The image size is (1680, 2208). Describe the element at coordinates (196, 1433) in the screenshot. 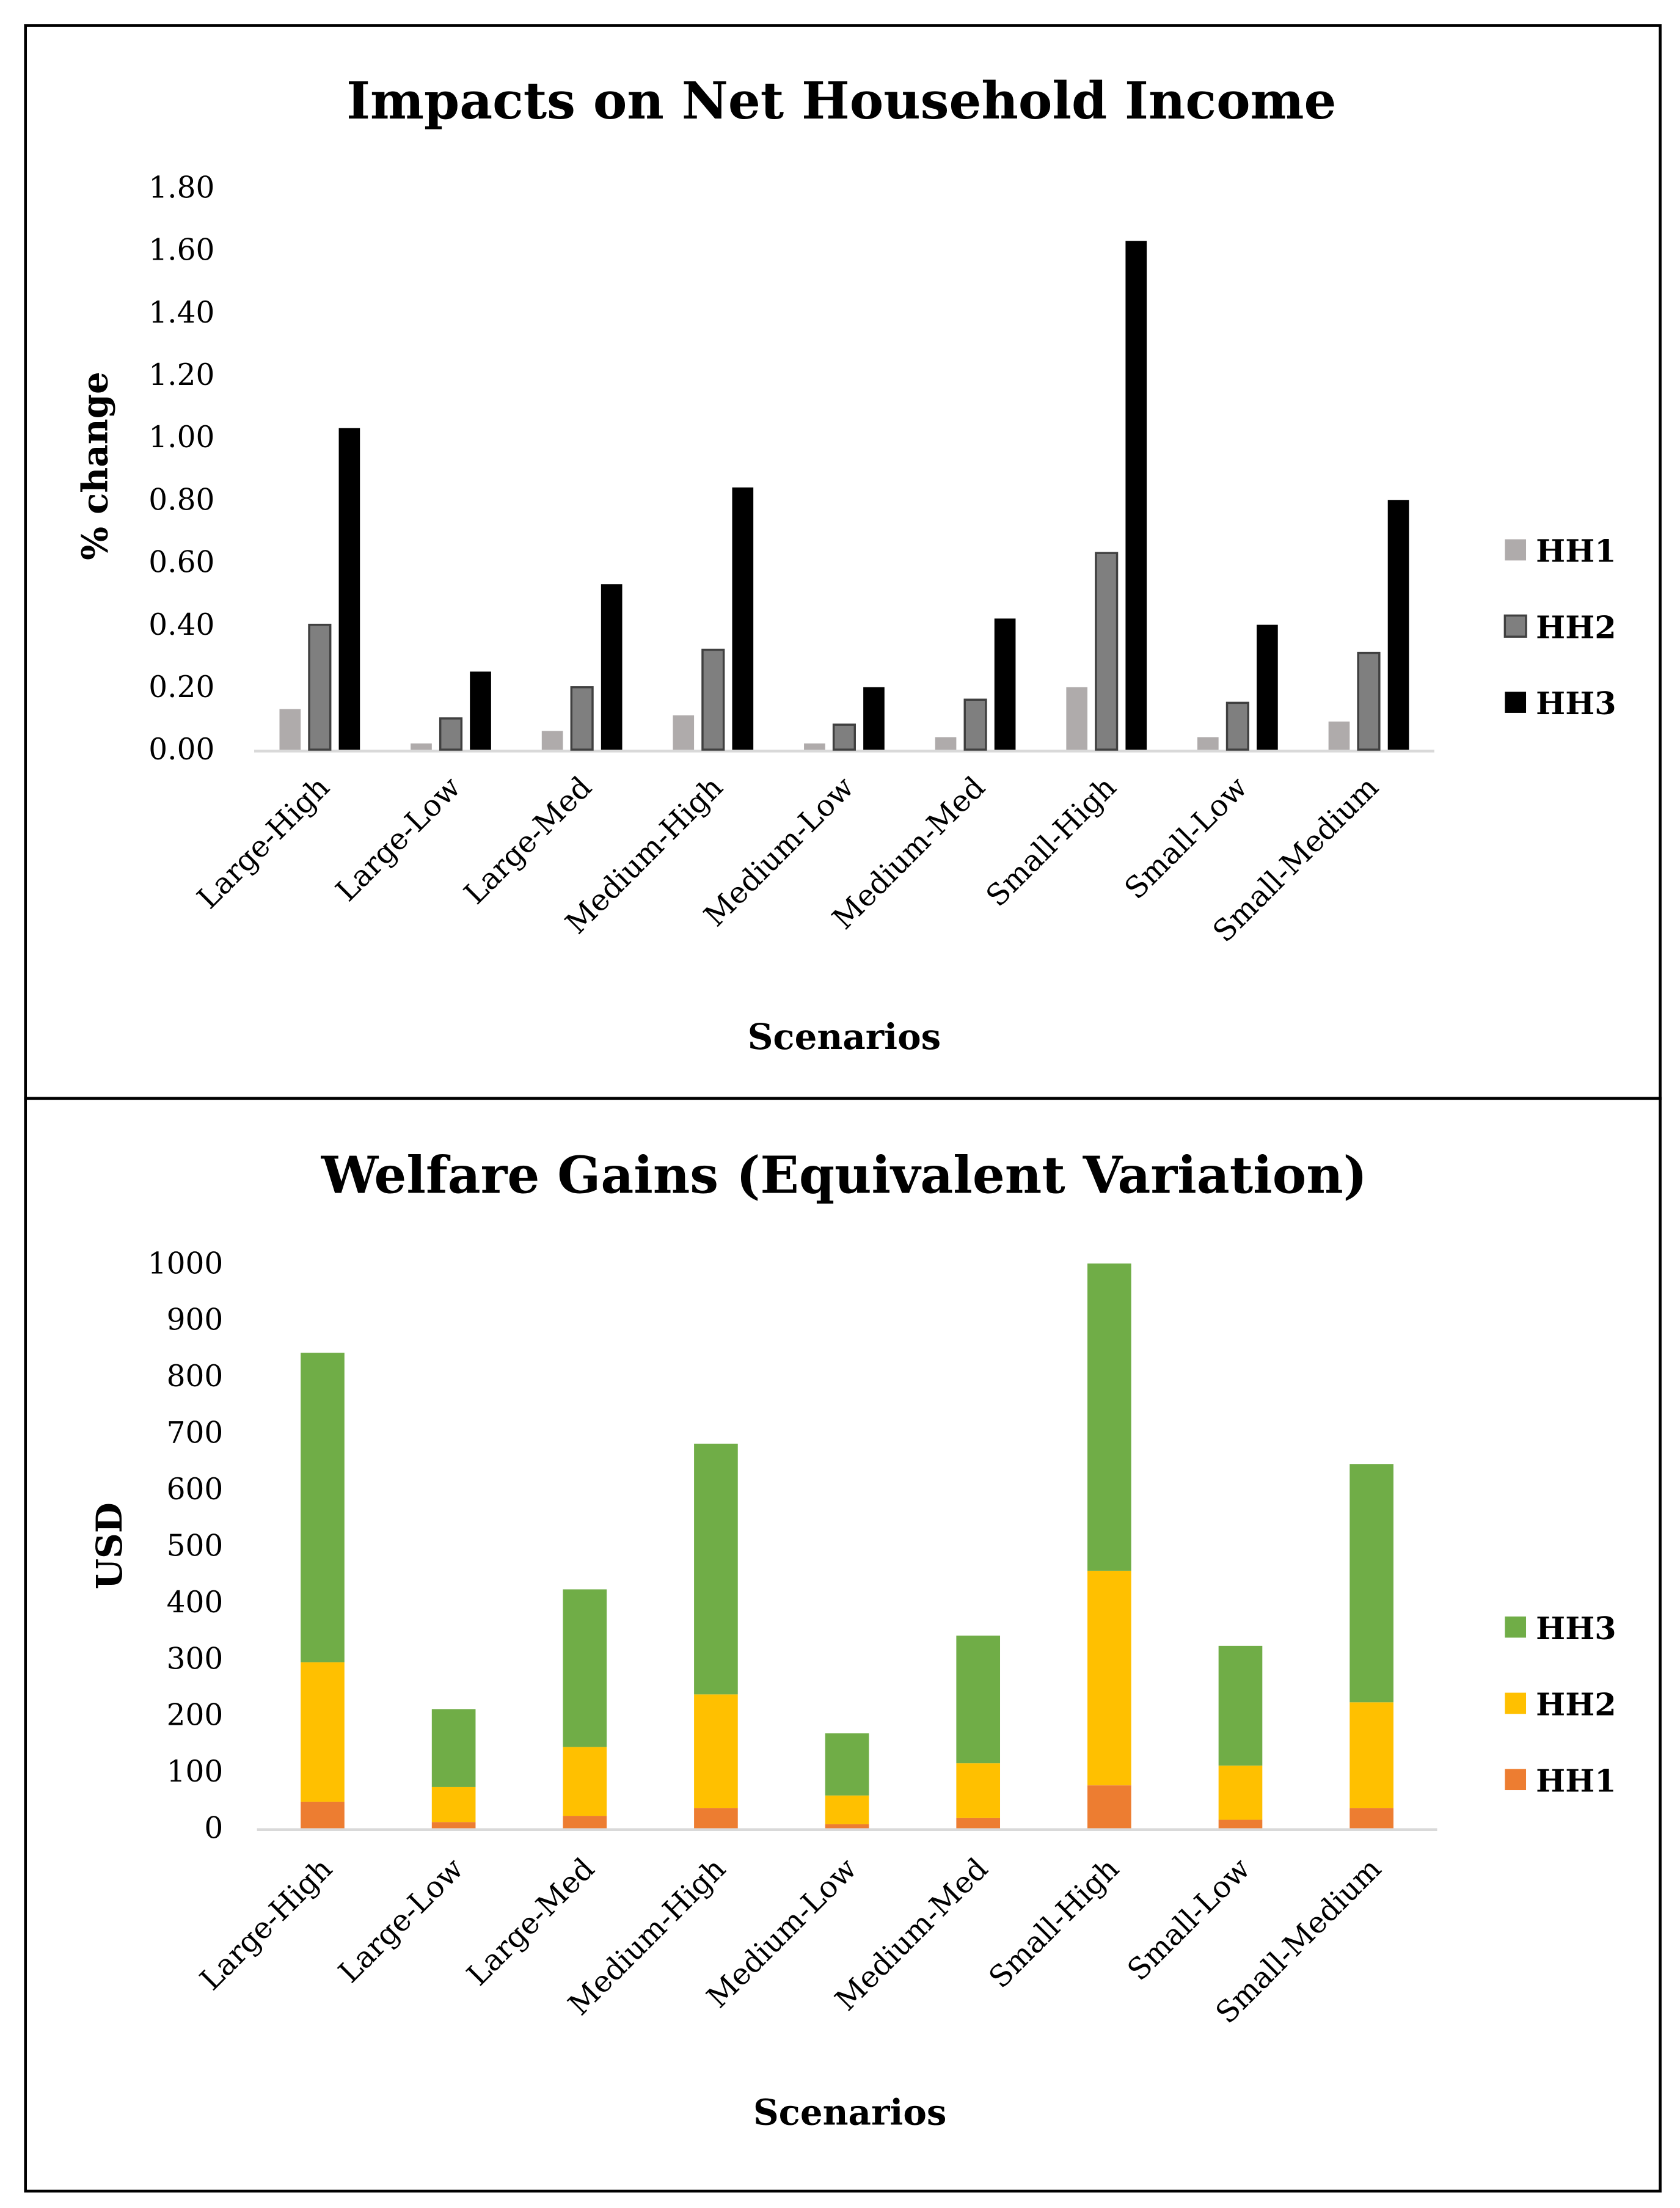

I see `y-tick-label: 700` at that location.